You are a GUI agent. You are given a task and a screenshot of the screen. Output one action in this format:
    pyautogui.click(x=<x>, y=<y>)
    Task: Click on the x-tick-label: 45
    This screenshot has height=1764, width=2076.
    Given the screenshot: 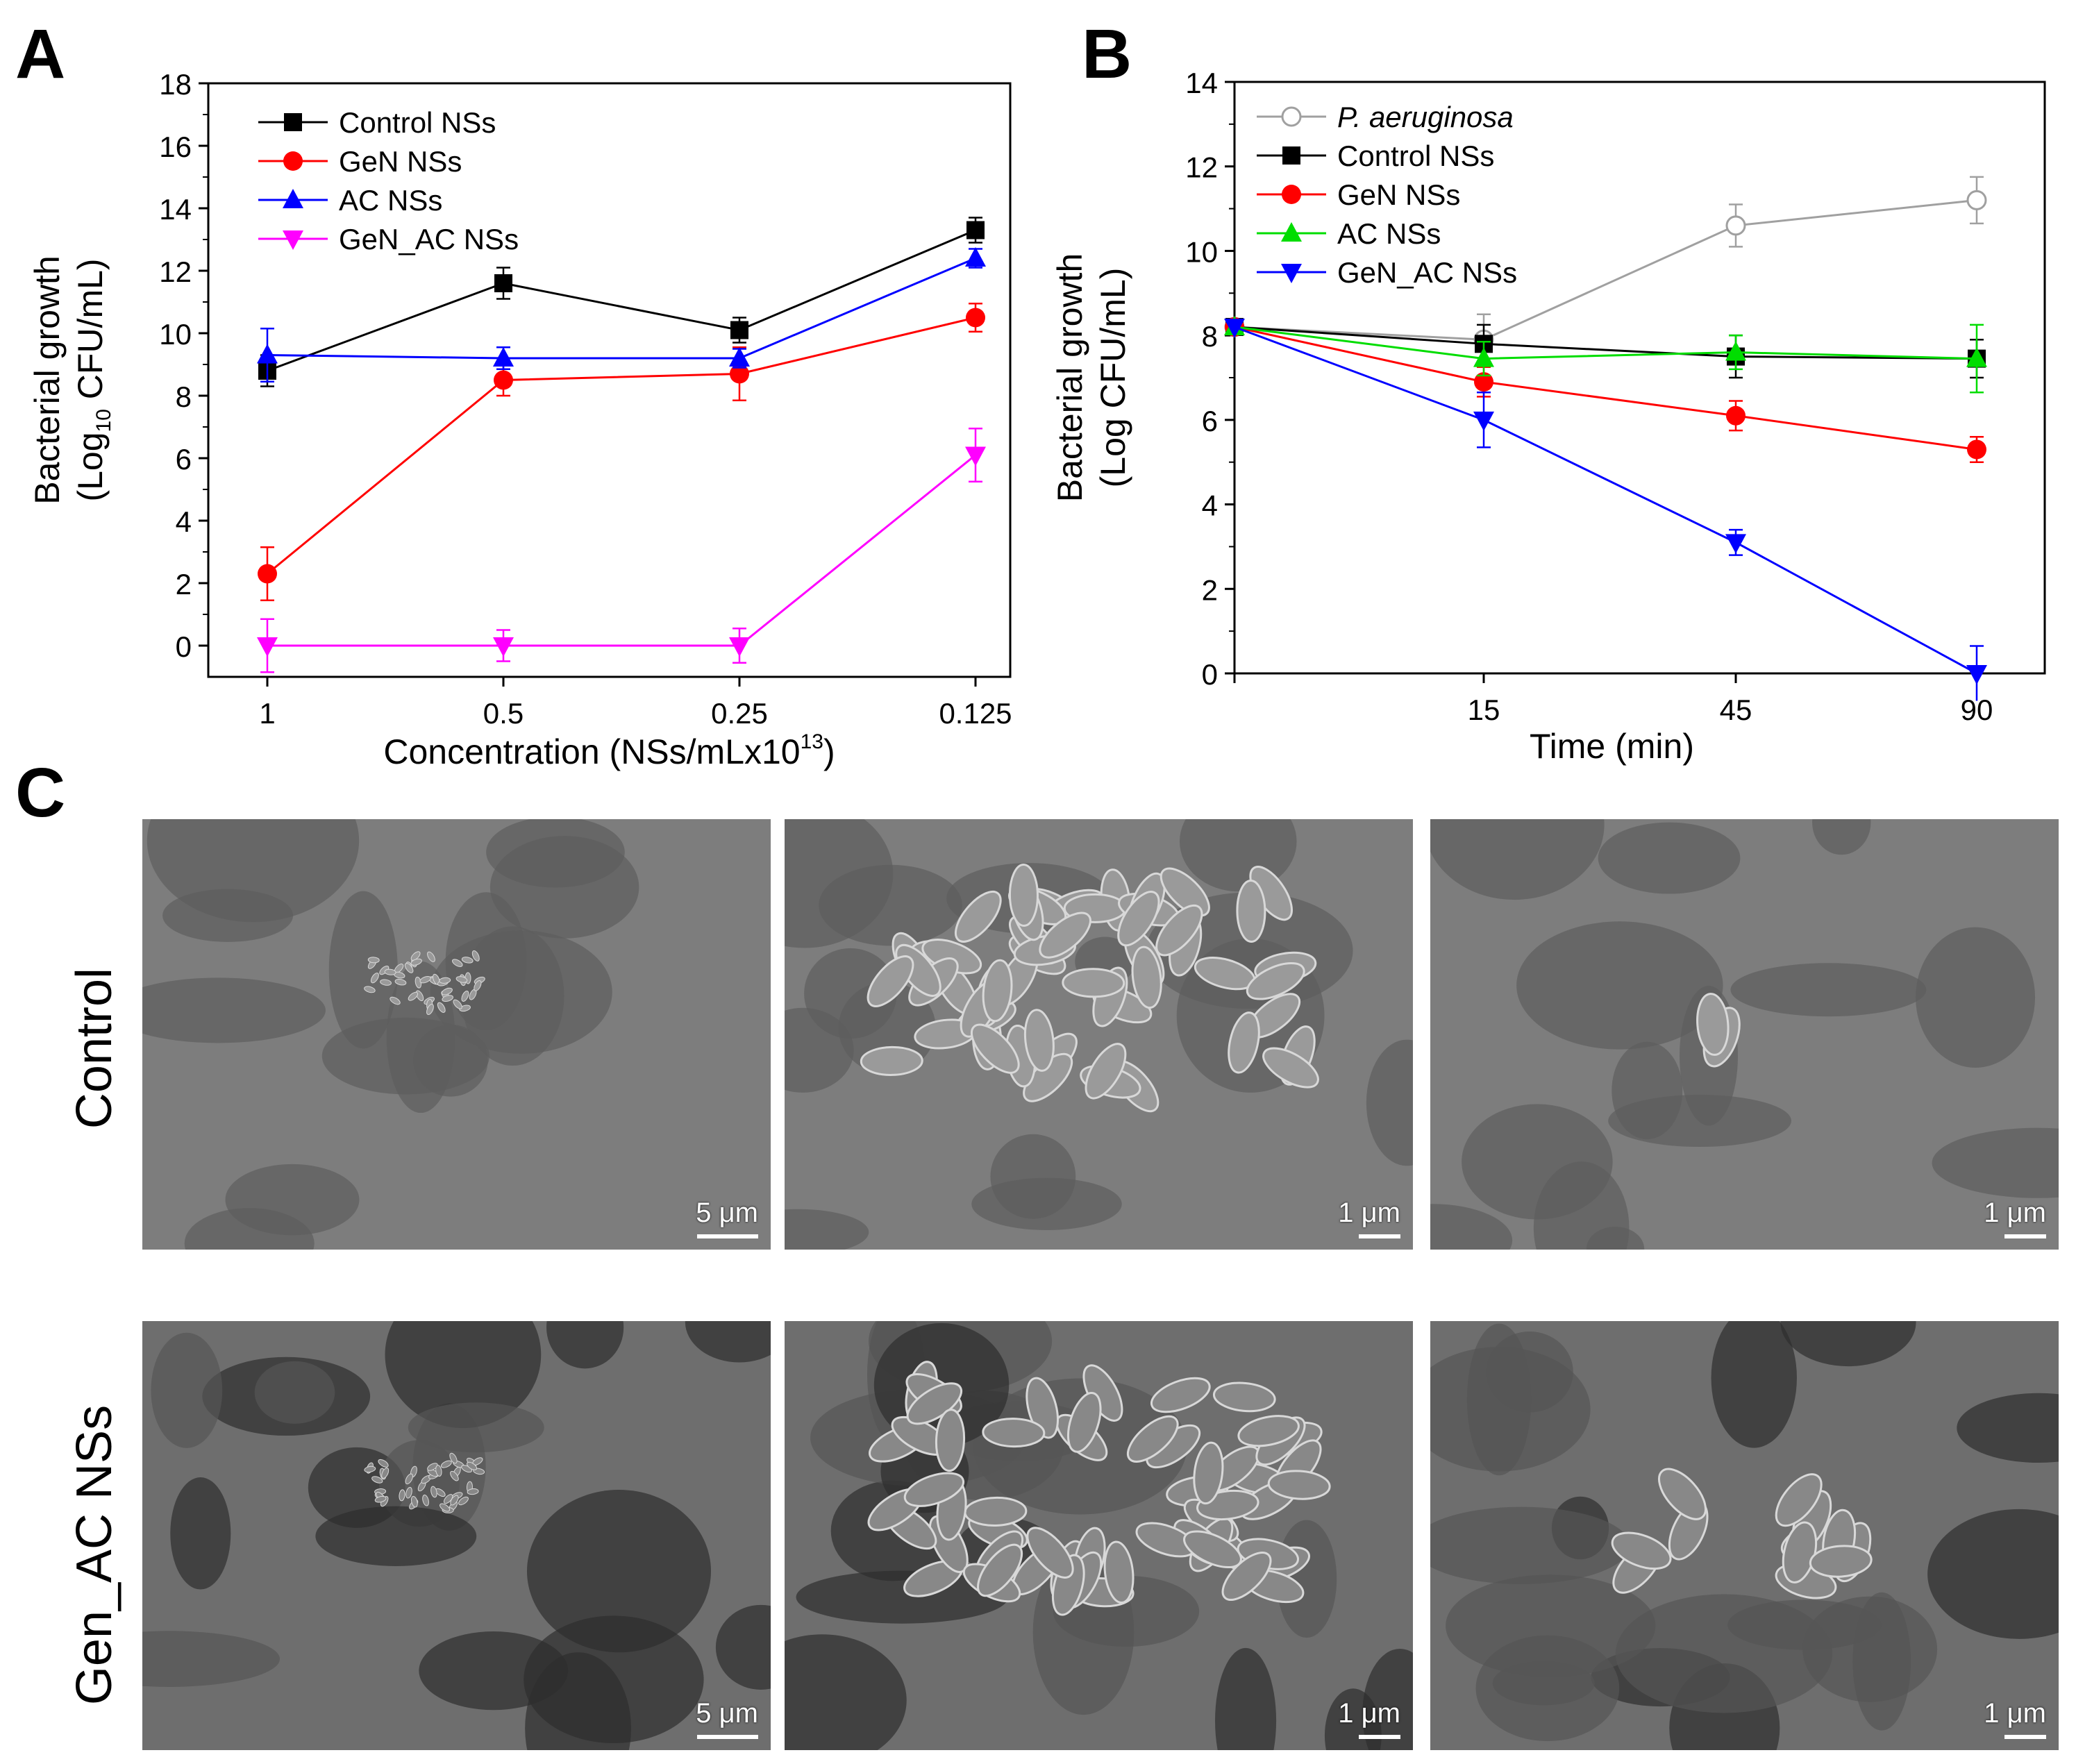 What is the action you would take?
    pyautogui.click(x=1736, y=710)
    